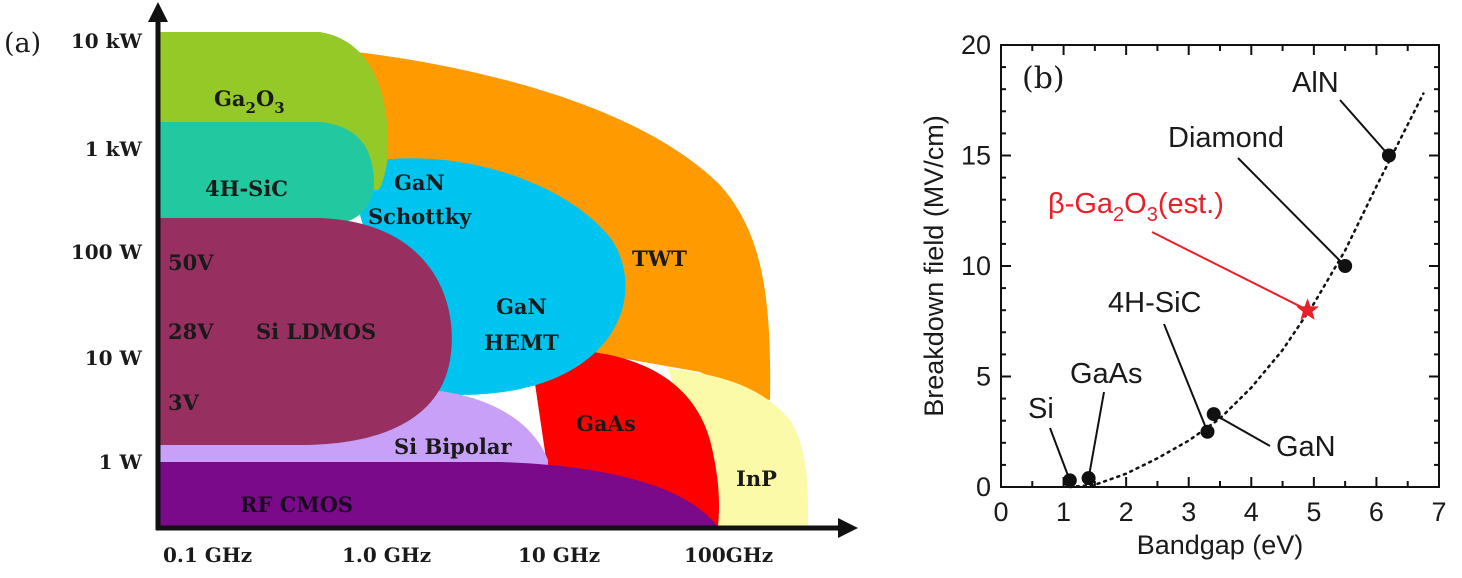 The height and width of the screenshot is (578, 1462). I want to click on y-tick-label-a: 1 kW, so click(114, 149).